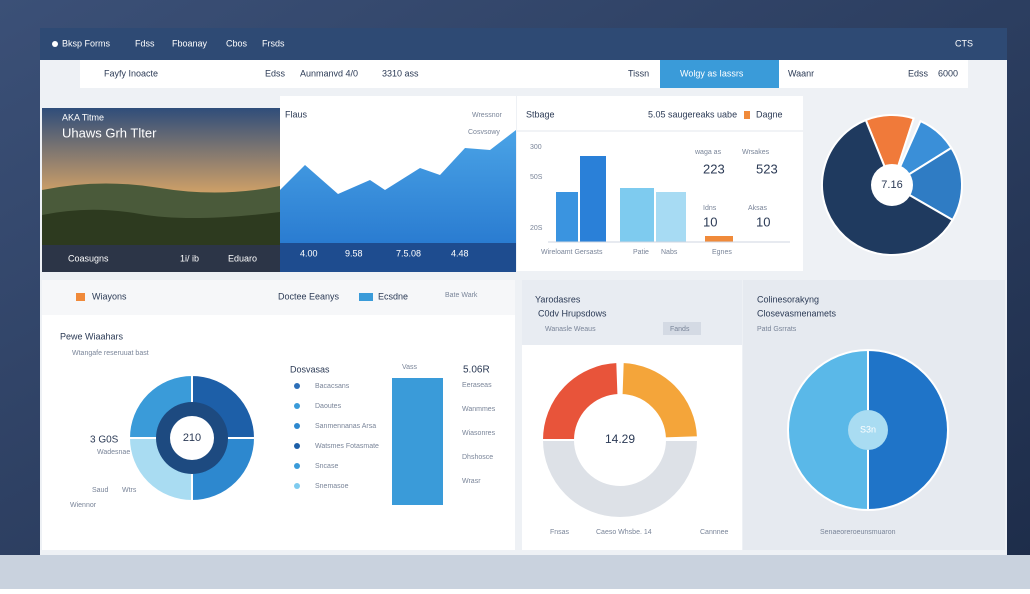  What do you see at coordinates (918, 73) in the screenshot?
I see `tab: Edss` at bounding box center [918, 73].